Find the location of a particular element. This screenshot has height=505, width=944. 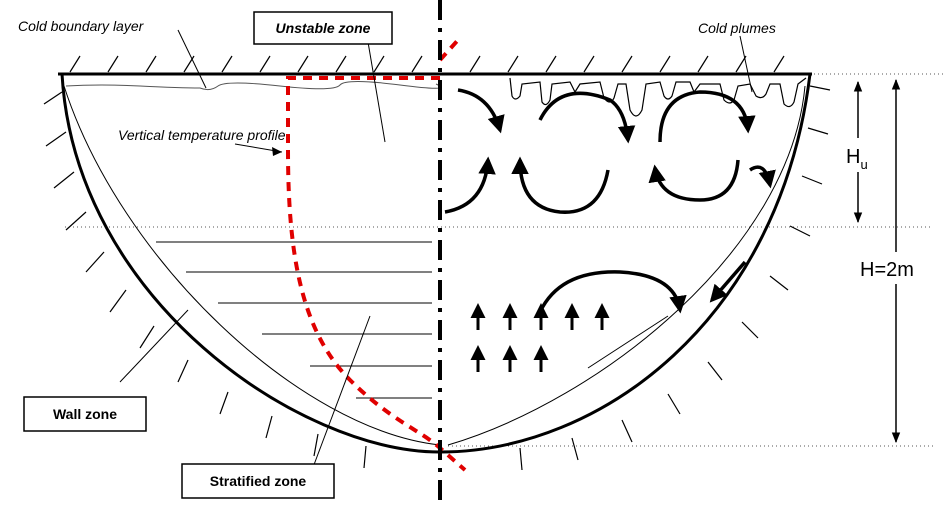

wall-zone-box is located at coordinates (85, 414).